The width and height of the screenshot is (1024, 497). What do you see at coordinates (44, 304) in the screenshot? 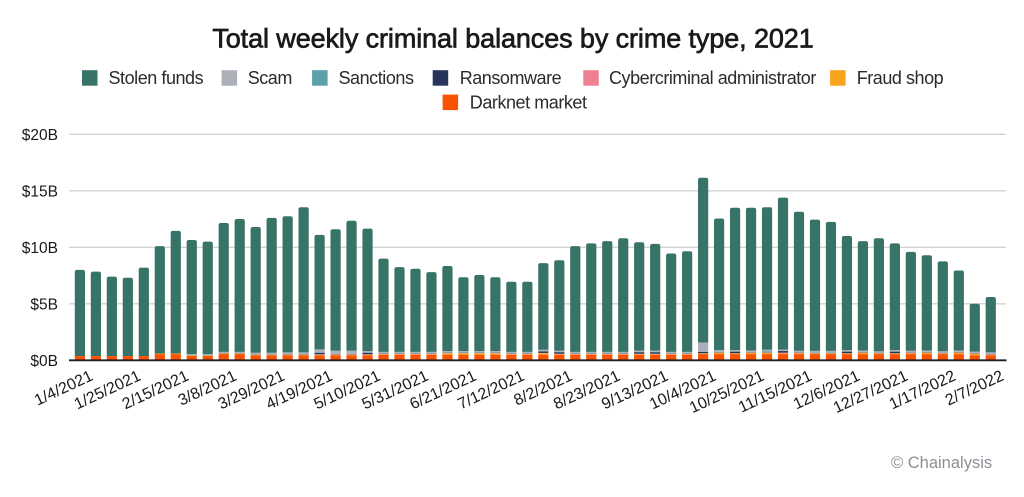
I see `svg-text: $5B` at bounding box center [44, 304].